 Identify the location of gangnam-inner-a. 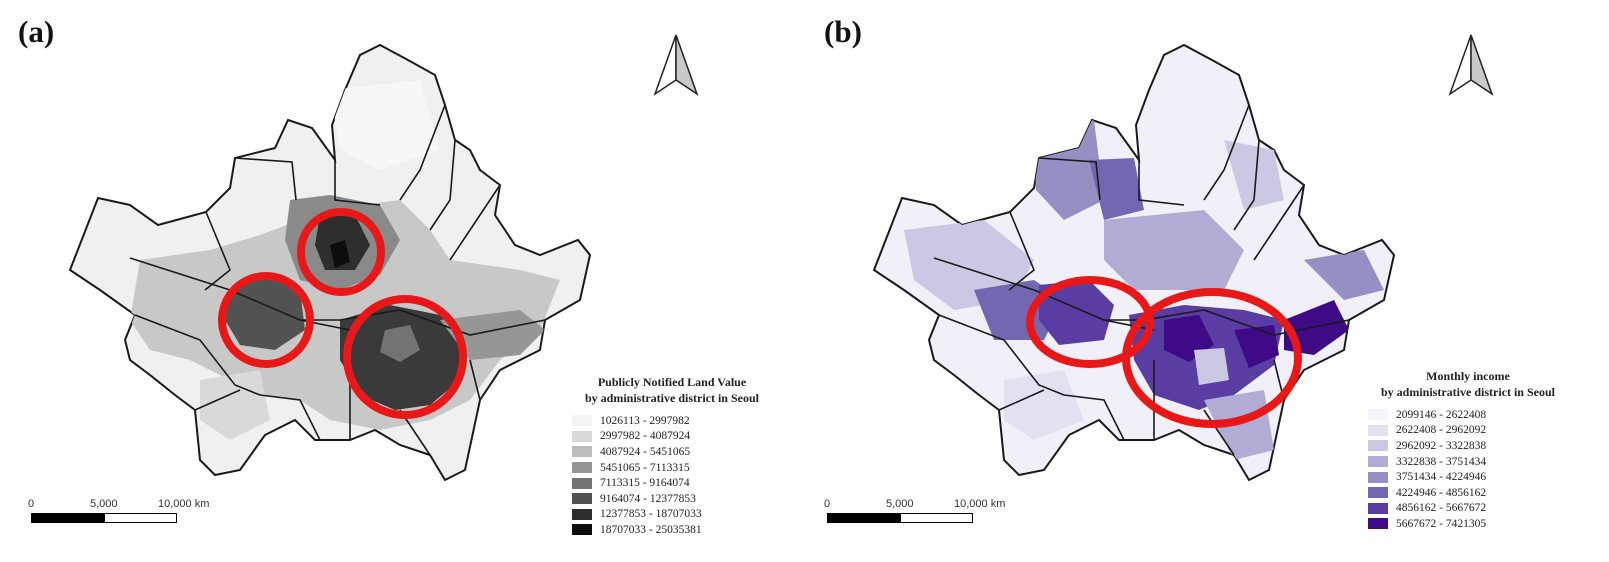
(400, 343).